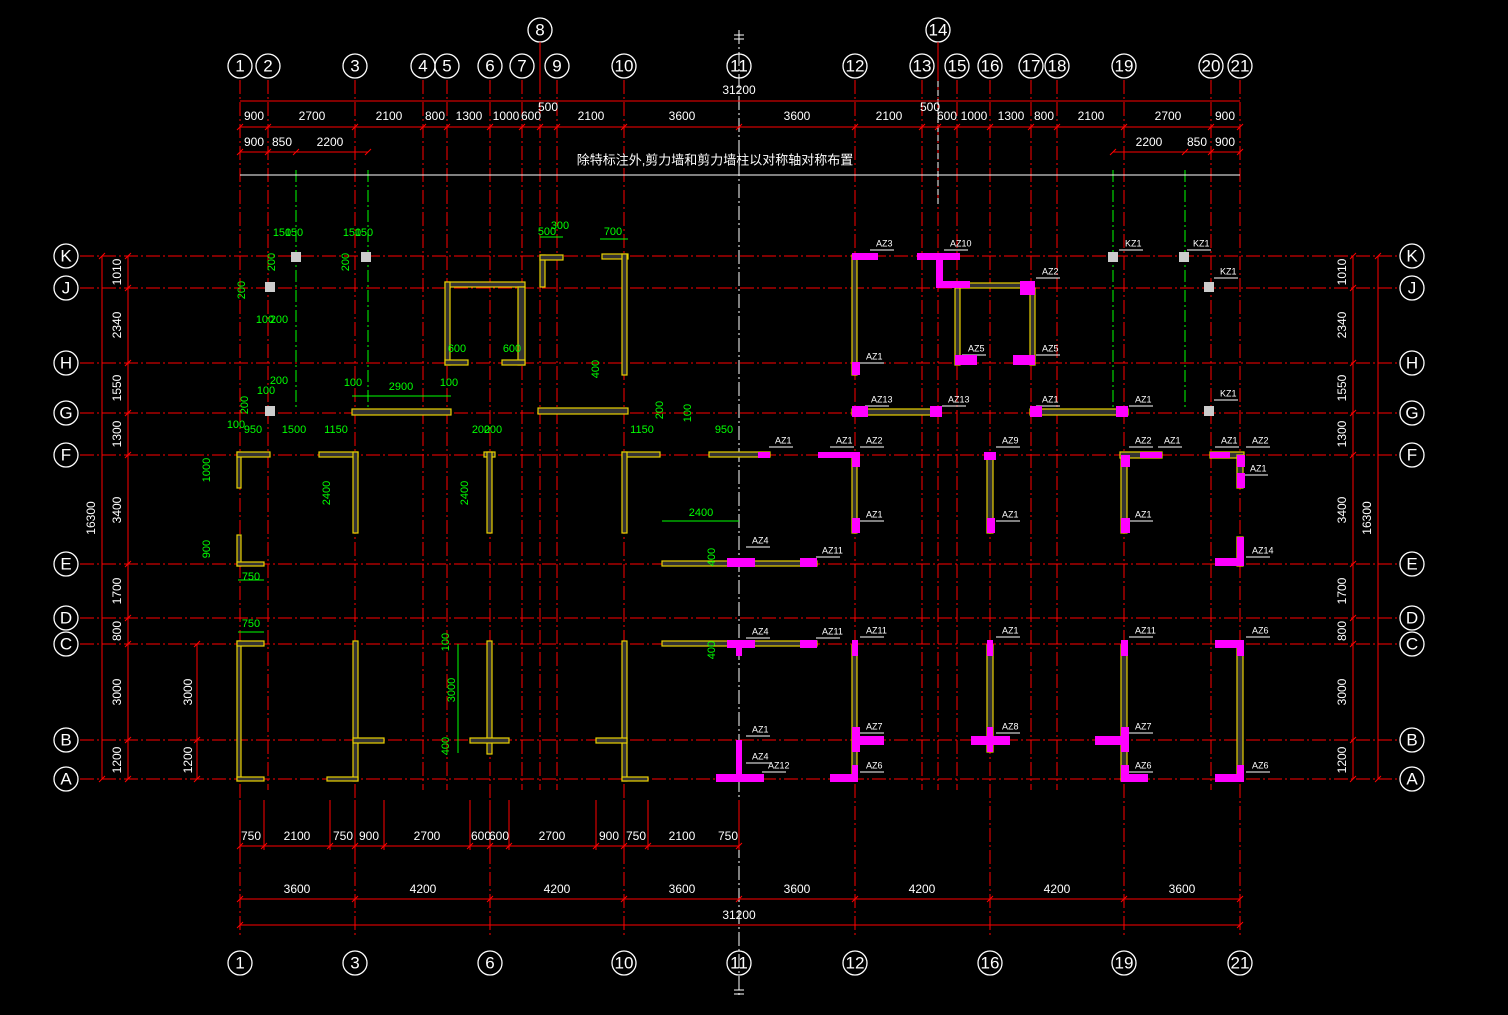 The image size is (1508, 1015). What do you see at coordinates (1411, 412) in the screenshot?
I see `label: G` at bounding box center [1411, 412].